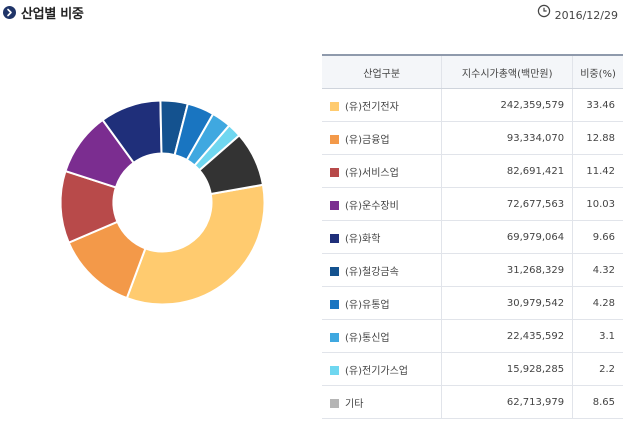 This screenshot has height=421, width=630. Describe the element at coordinates (372, 173) in the screenshot. I see `industry-label: (유)서비스업` at that location.